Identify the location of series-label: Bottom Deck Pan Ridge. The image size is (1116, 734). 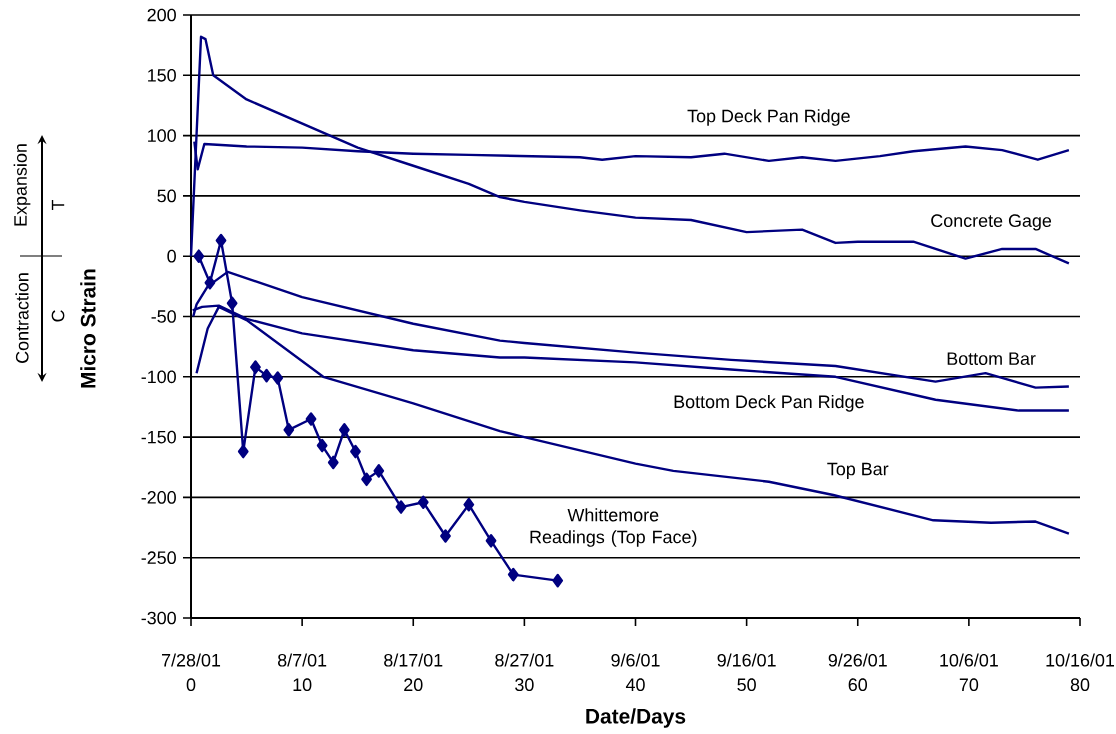
(769, 403).